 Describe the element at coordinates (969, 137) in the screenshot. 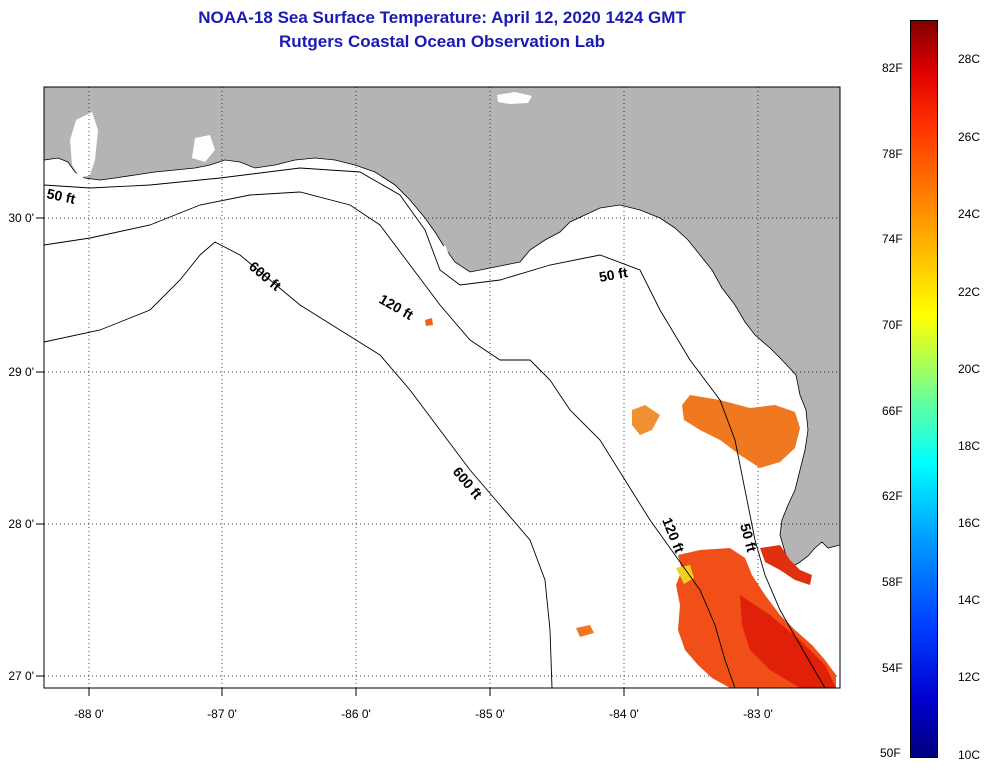

I see `colorbar-c-label: 26C` at that location.